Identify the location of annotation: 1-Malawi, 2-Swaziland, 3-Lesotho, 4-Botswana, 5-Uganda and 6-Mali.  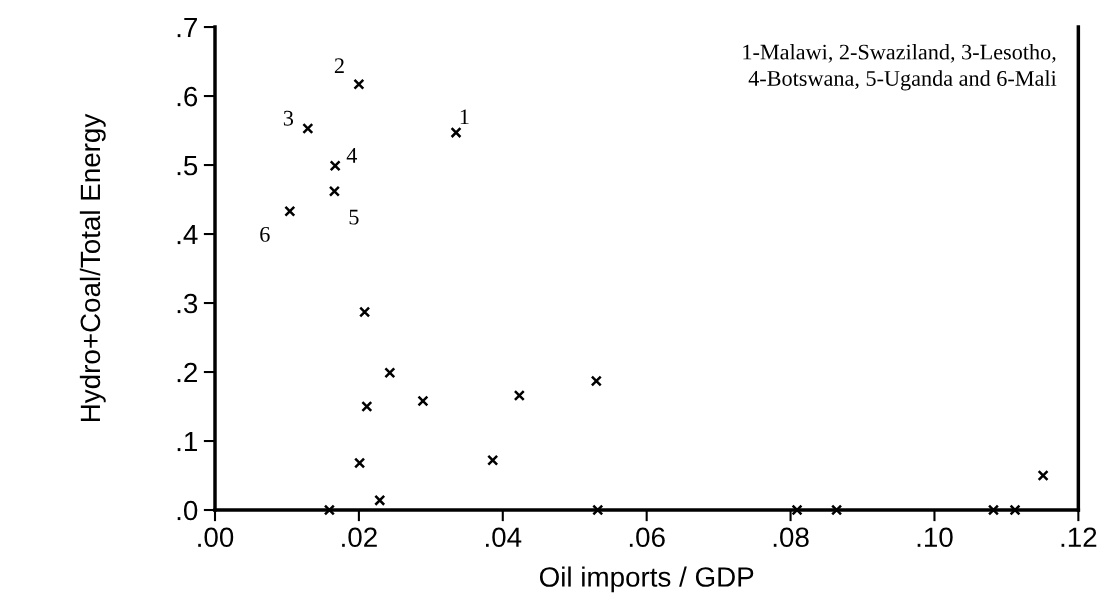
(900, 67).